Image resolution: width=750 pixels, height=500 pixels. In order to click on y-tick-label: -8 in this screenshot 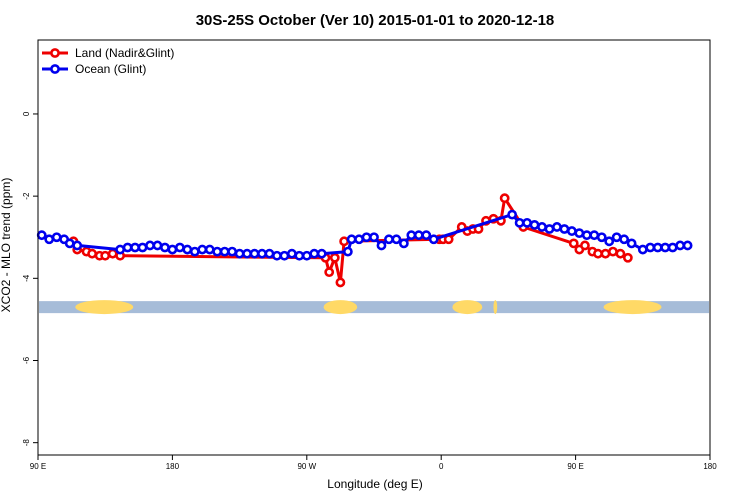, I will do `click(26, 443)`.